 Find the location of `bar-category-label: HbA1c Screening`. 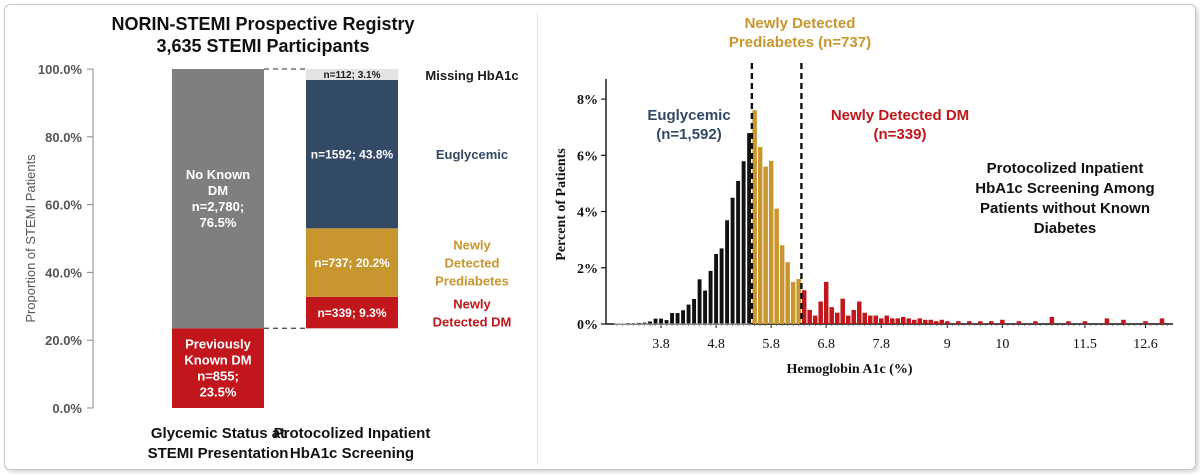

bar-category-label: HbA1c Screening is located at coordinates (352, 453).